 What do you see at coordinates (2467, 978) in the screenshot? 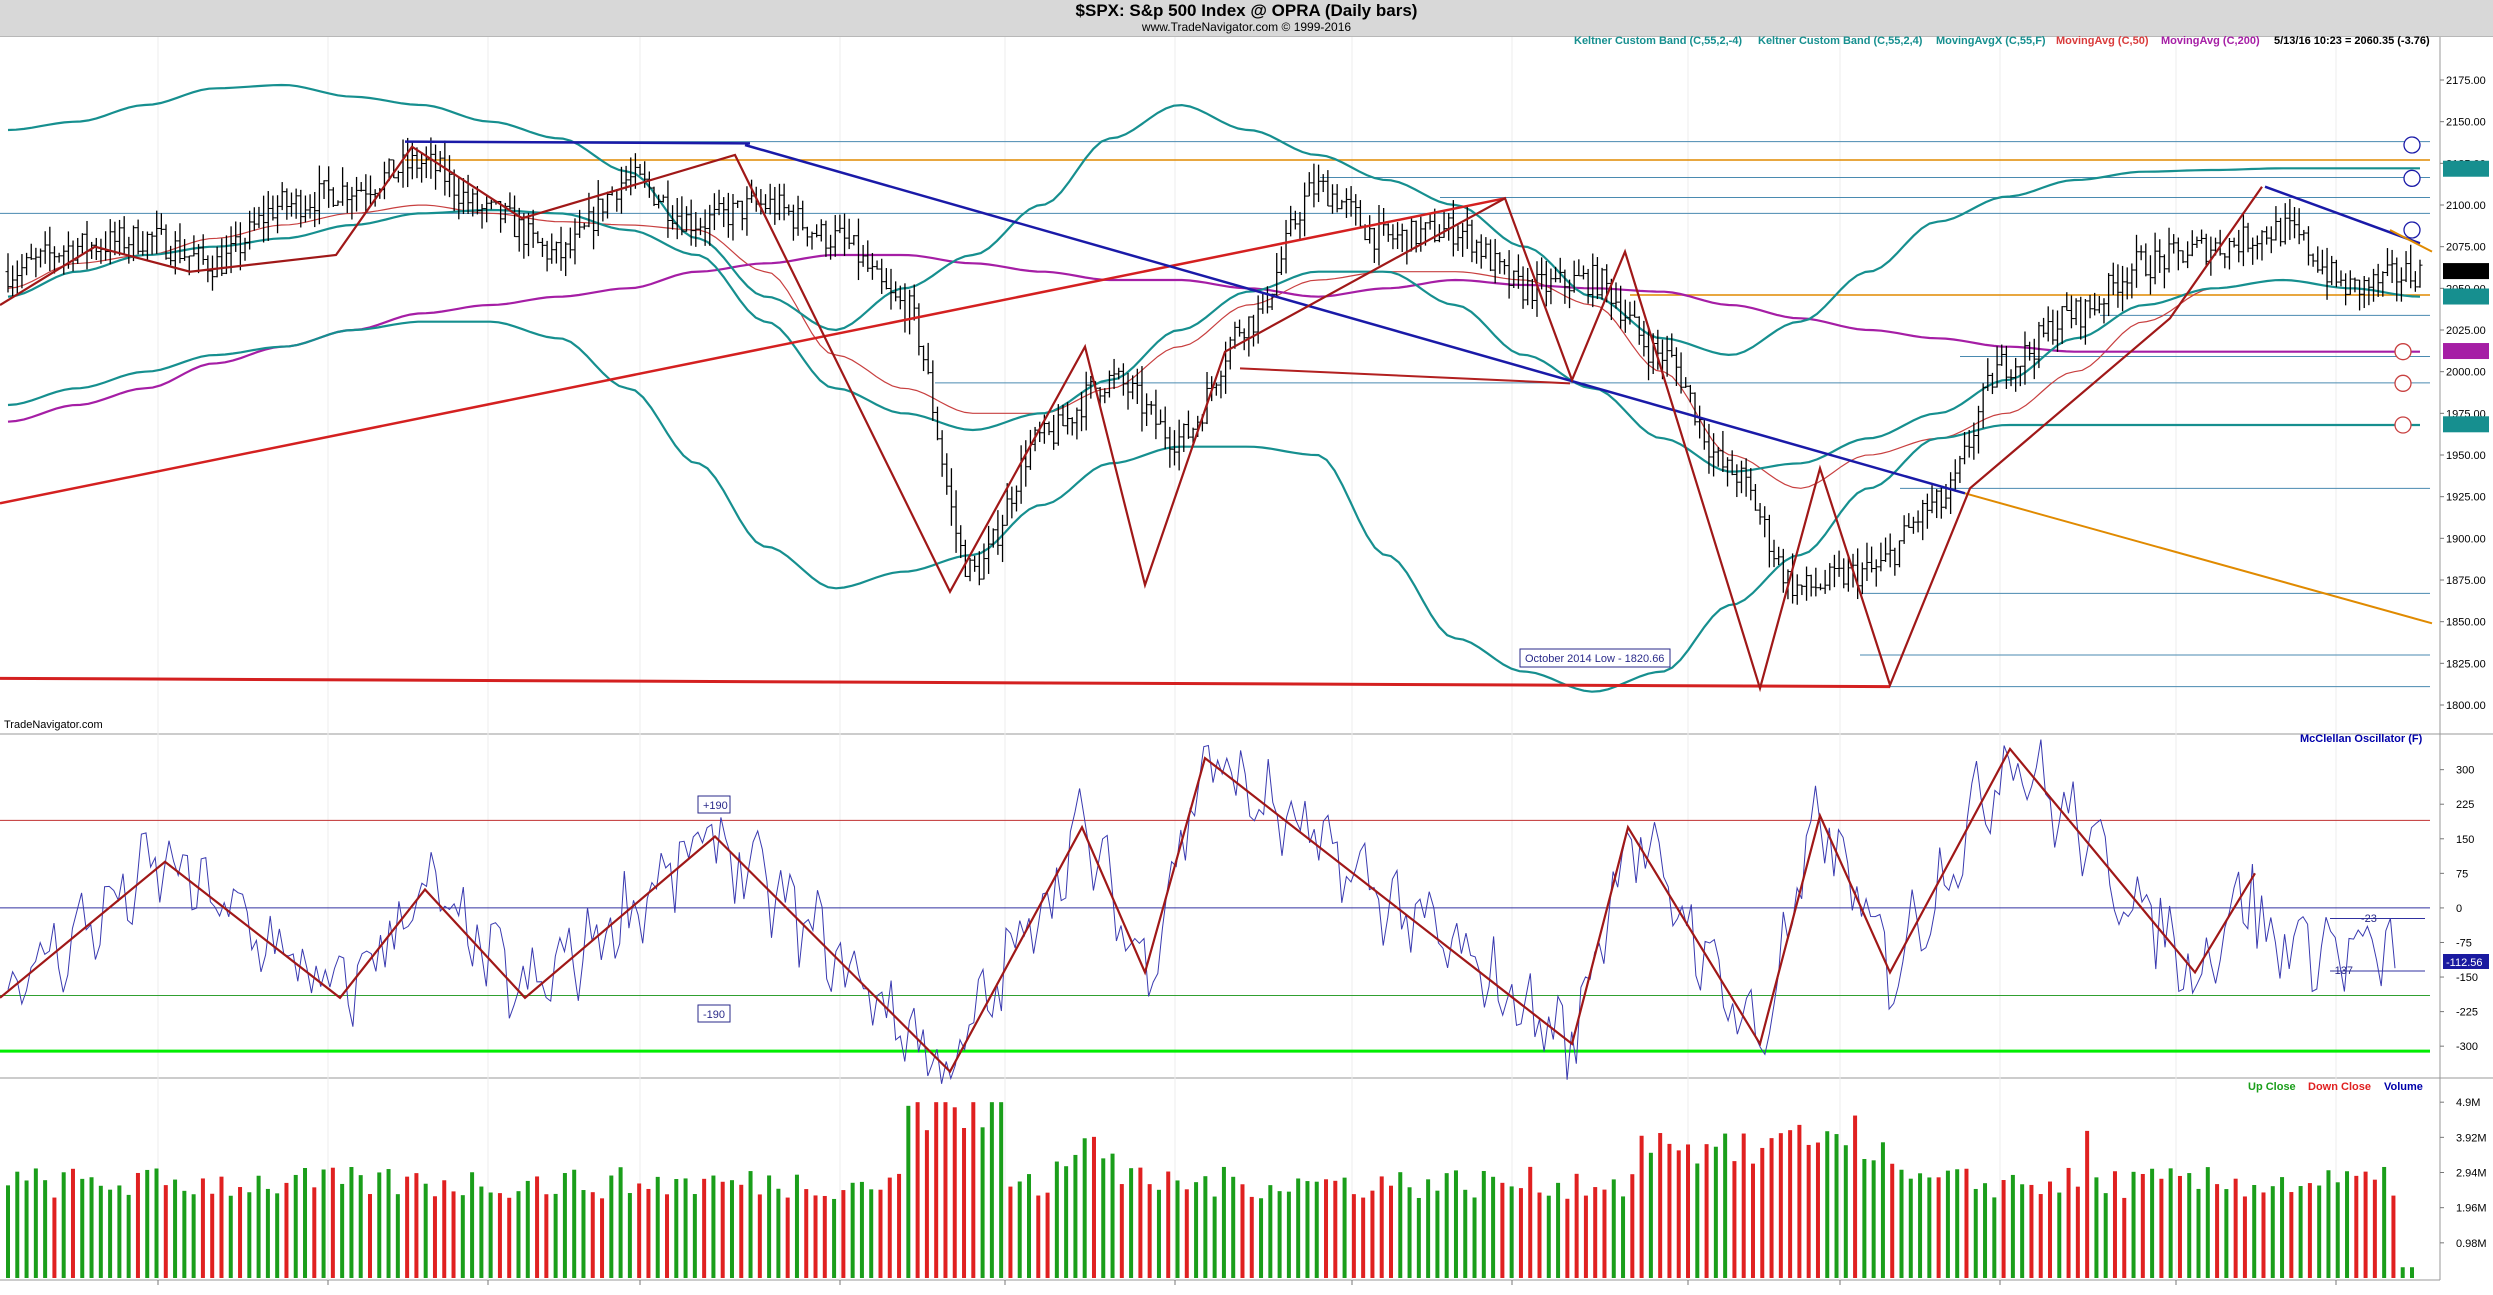
I see `osc-tick-label: -150` at bounding box center [2467, 978].